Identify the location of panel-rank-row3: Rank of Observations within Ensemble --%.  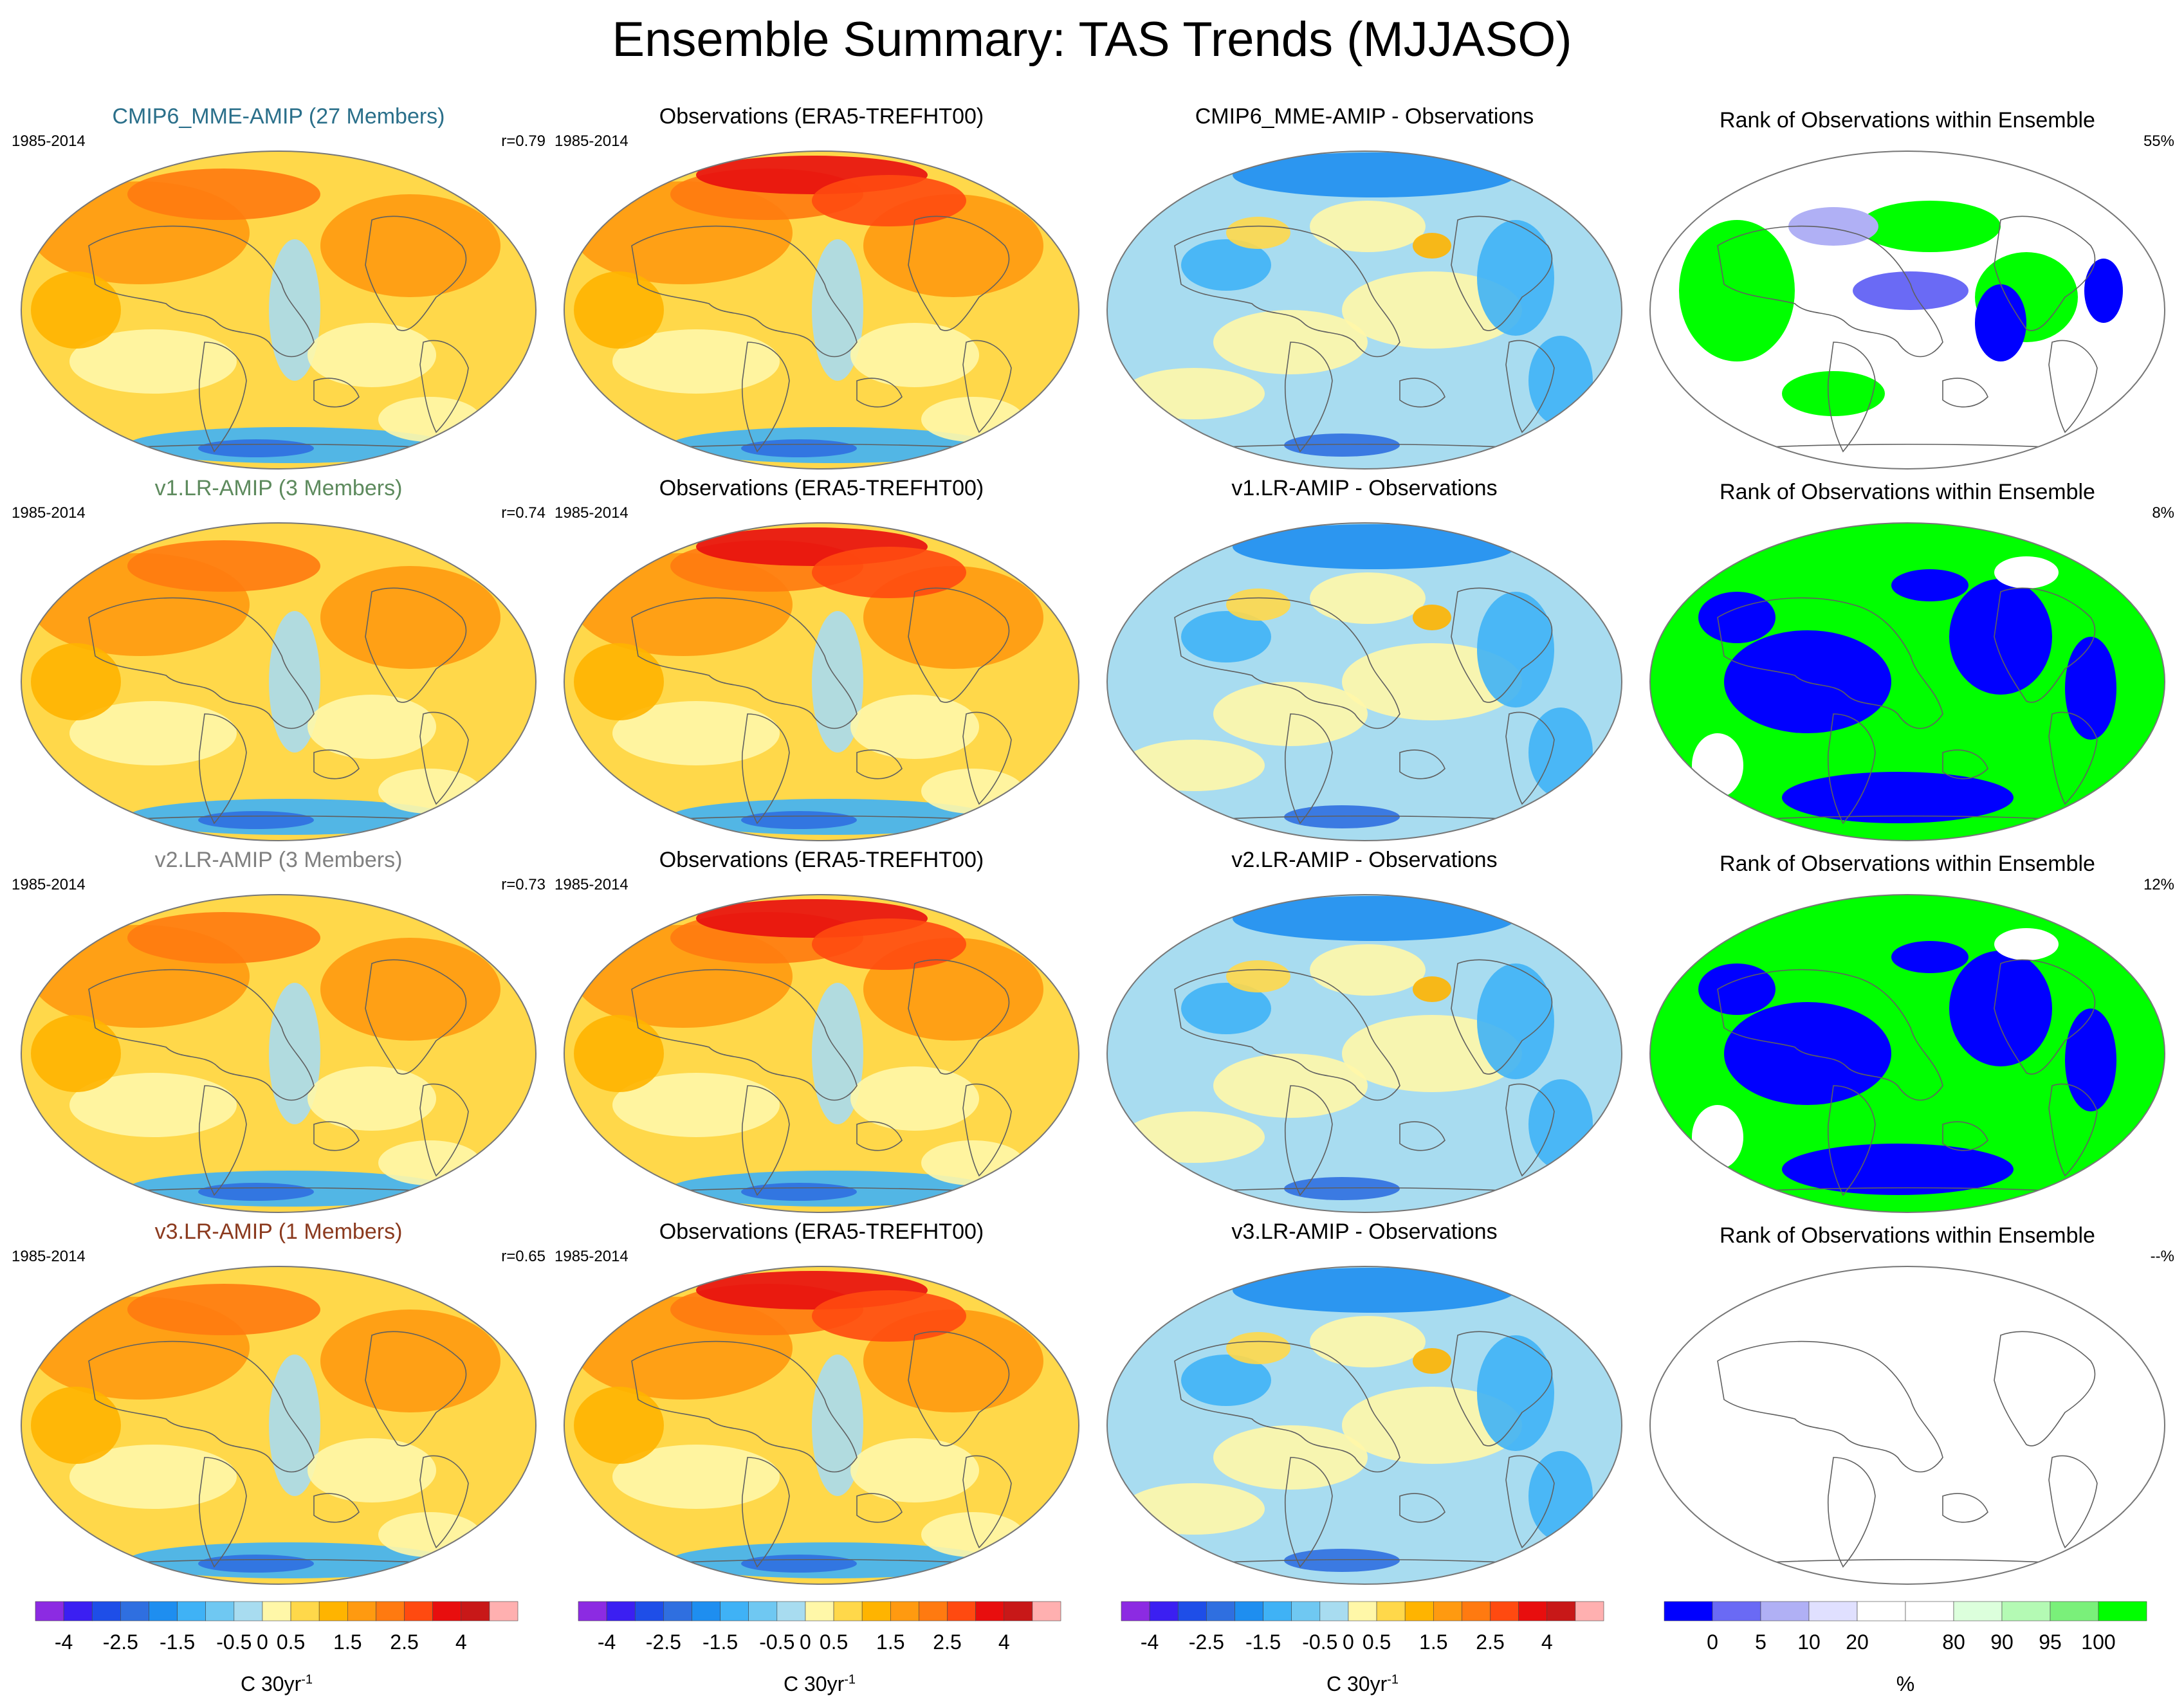
(1907, 1402).